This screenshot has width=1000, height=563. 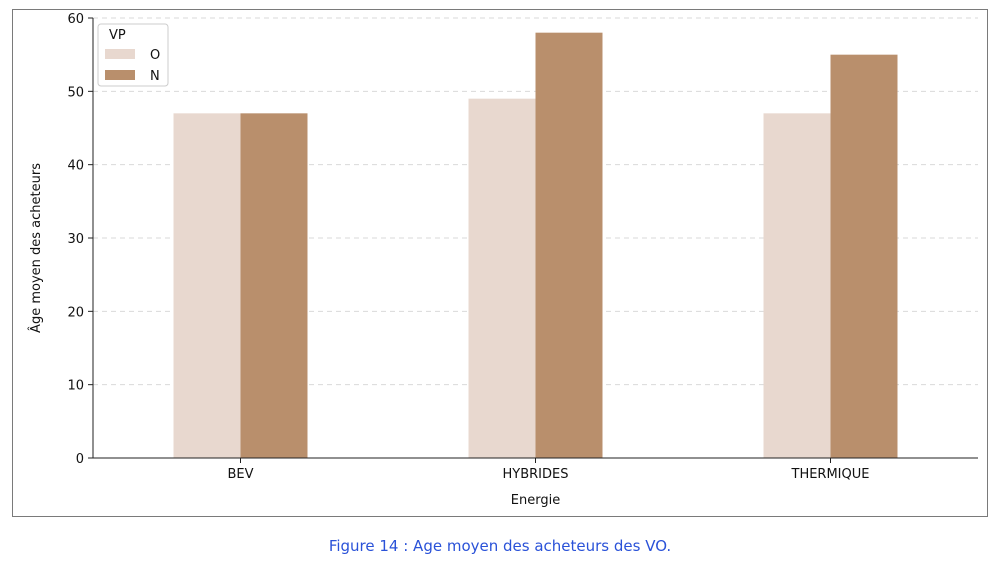 I want to click on x-ticks: BEV HYBRIDES THERMIQUE, so click(x=548, y=470).